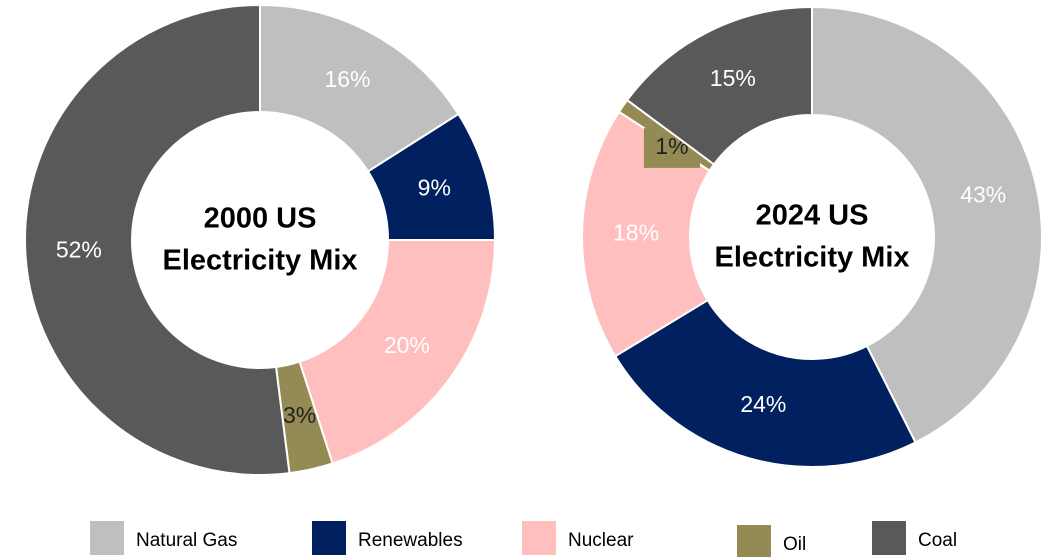 This screenshot has height=557, width=1041. I want to click on data-label: 24%, so click(763, 404).